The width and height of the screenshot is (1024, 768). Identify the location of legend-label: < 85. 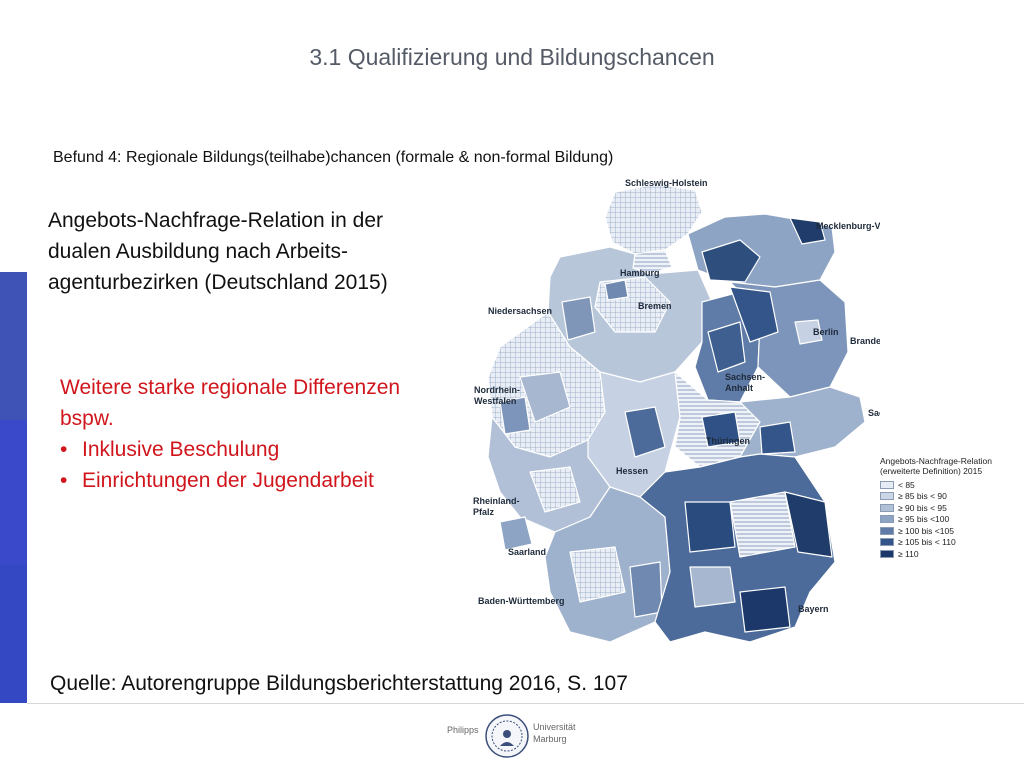
(906, 484).